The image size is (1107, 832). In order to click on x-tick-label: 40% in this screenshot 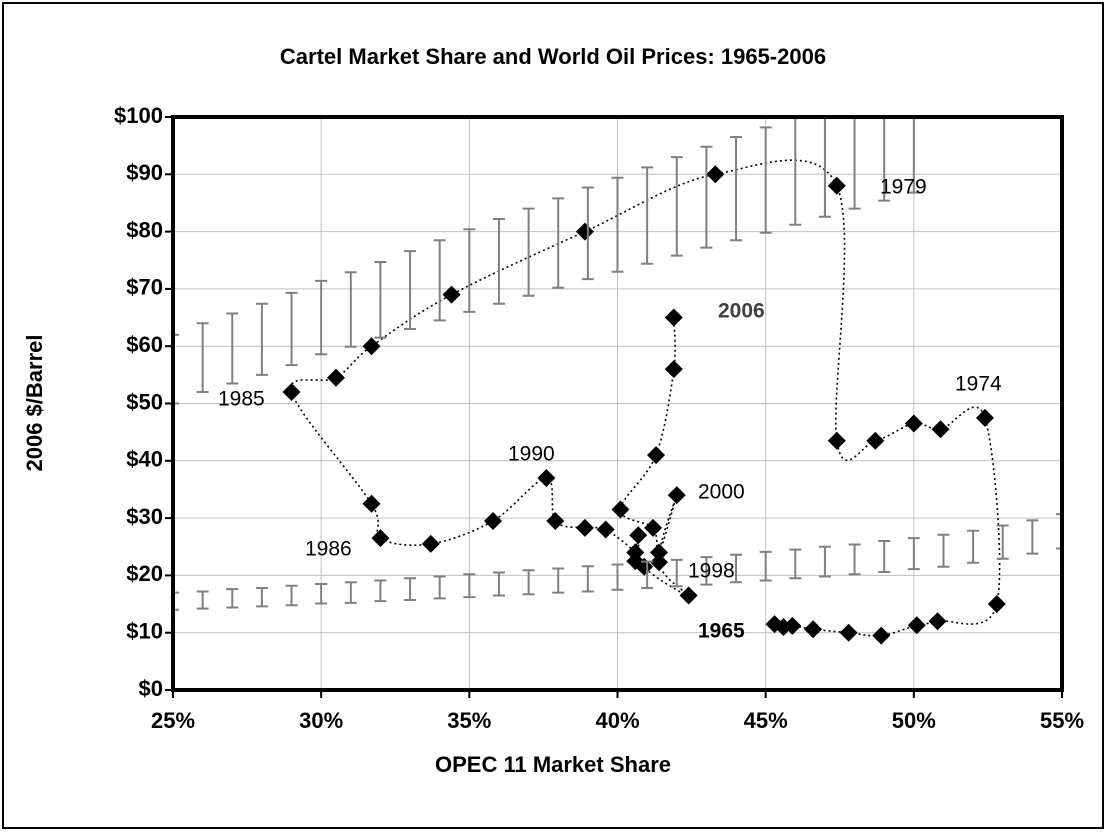, I will do `click(617, 720)`.